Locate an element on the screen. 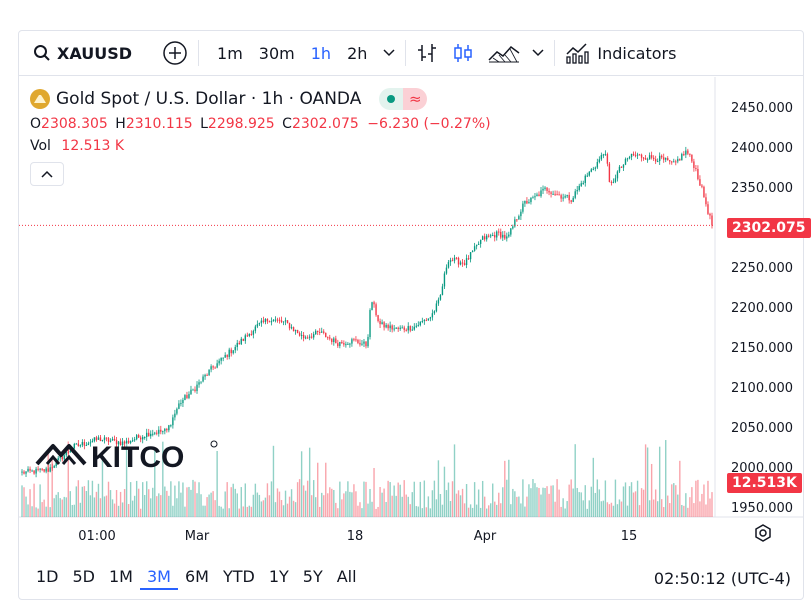 Image resolution: width=812 pixels, height=608 pixels. symbol-search: XAUUSD is located at coordinates (95, 53).